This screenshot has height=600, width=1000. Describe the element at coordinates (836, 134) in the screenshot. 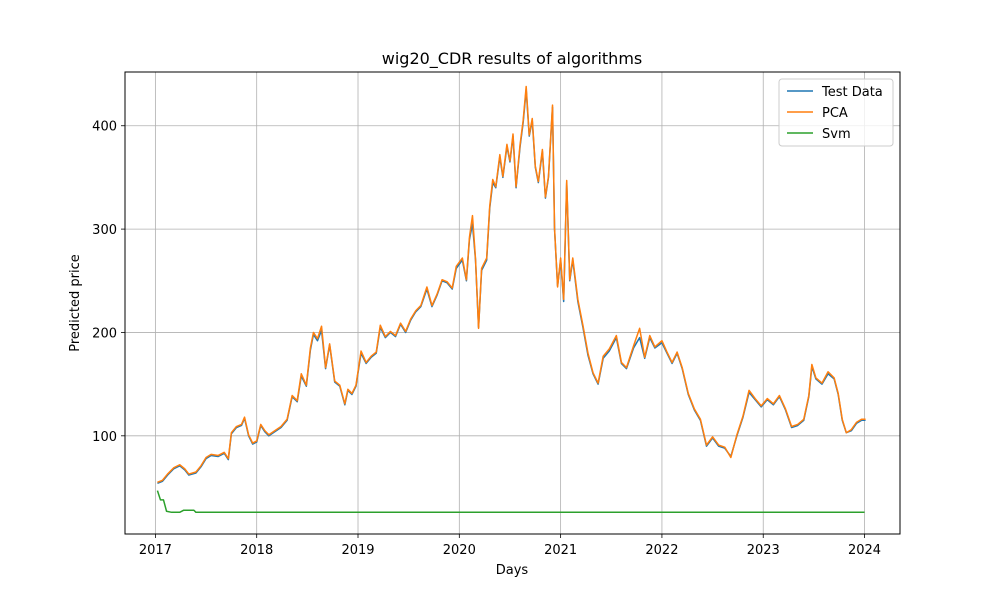

I see `legend-entry: Svm` at that location.